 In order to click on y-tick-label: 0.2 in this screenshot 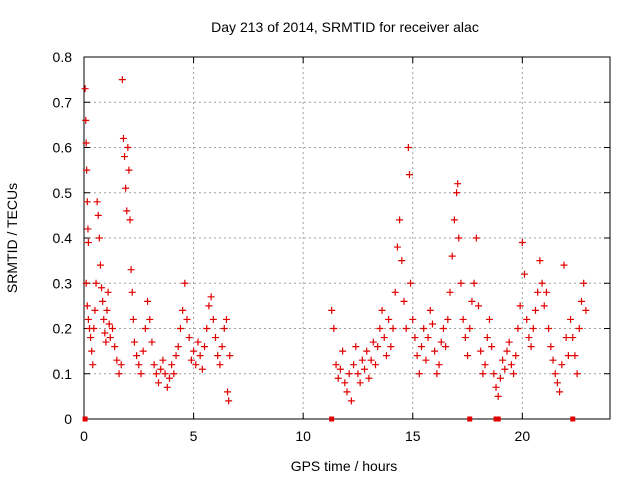, I will do `click(63, 329)`.